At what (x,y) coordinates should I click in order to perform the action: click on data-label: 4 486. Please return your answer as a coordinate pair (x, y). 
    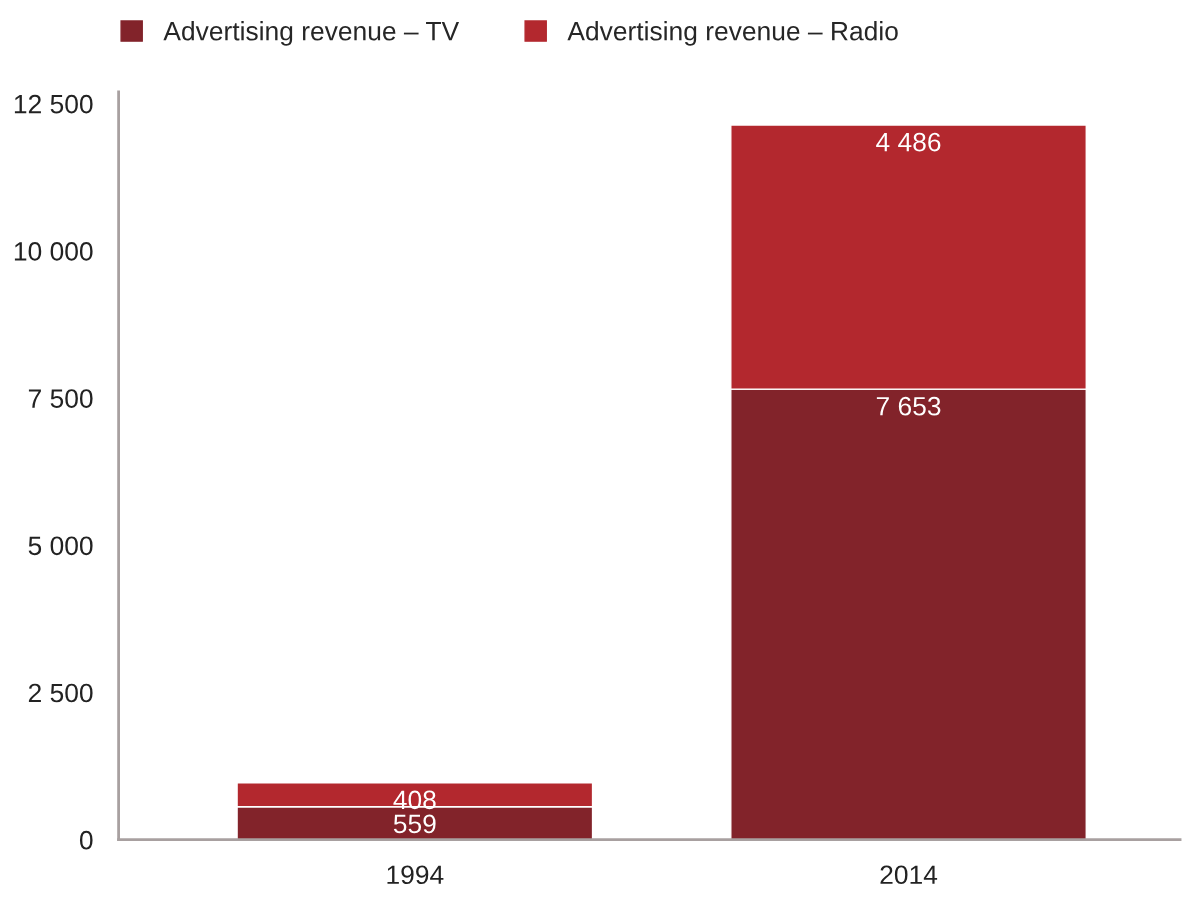
    Looking at the image, I should click on (908, 142).